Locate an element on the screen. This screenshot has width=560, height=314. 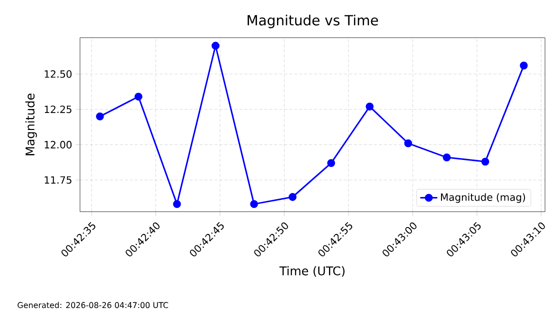
legend-label: Magnitude (mag) is located at coordinates (483, 198).